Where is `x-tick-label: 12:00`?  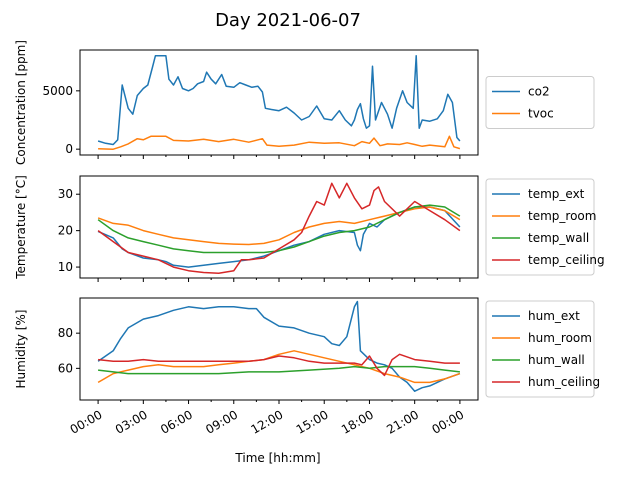
x-tick-label: 12:00 is located at coordinates (267, 421).